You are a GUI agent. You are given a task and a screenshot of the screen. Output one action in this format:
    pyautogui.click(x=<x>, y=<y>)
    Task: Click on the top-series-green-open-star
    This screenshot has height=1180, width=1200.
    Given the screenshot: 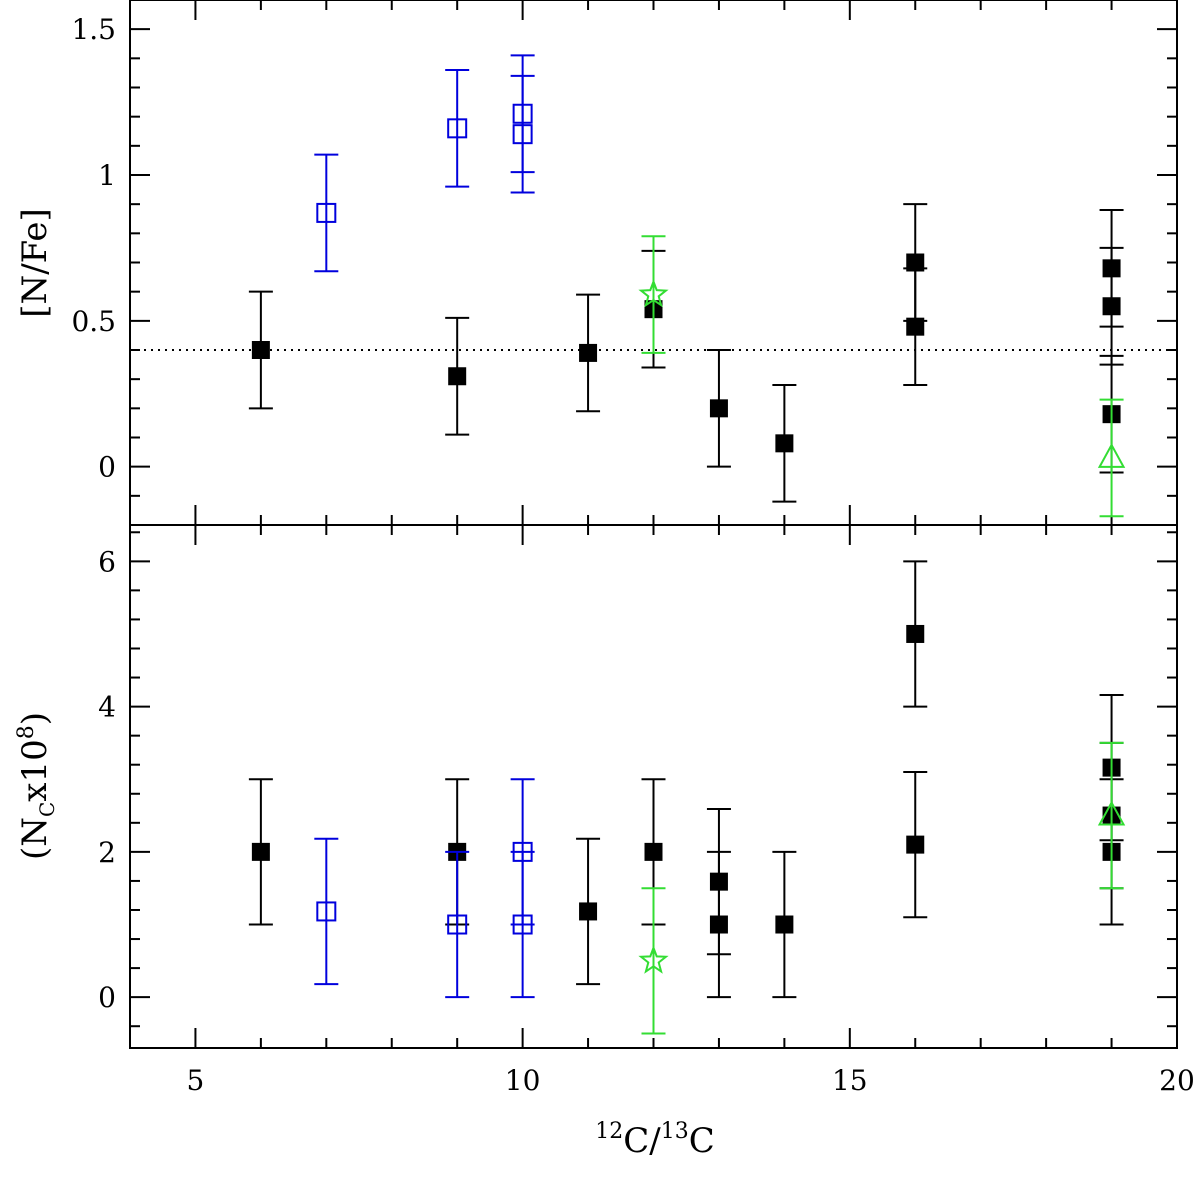 What is the action you would take?
    pyautogui.click(x=653, y=294)
    